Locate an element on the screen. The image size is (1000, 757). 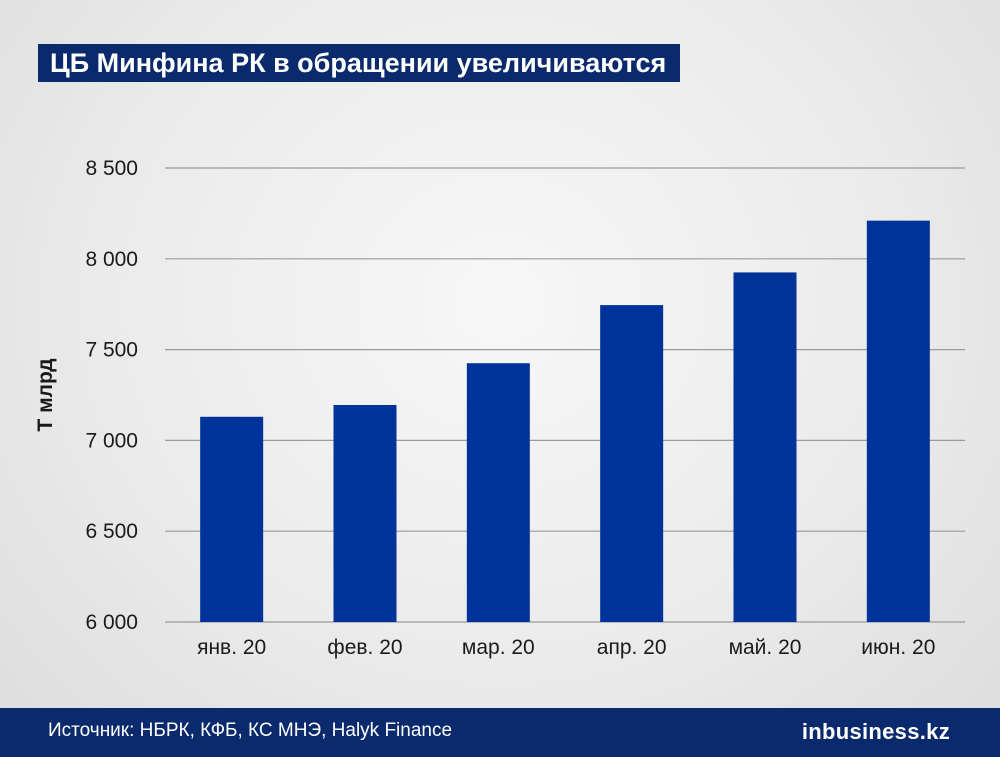
y-tick-label: 7 000 is located at coordinates (111, 440).